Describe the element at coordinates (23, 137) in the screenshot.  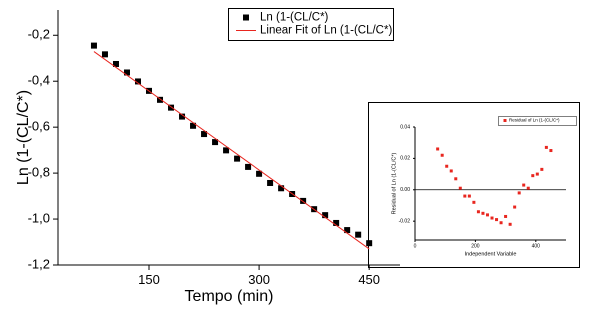
I see `y-axis-title: Ln (1-(CL/C*)` at that location.